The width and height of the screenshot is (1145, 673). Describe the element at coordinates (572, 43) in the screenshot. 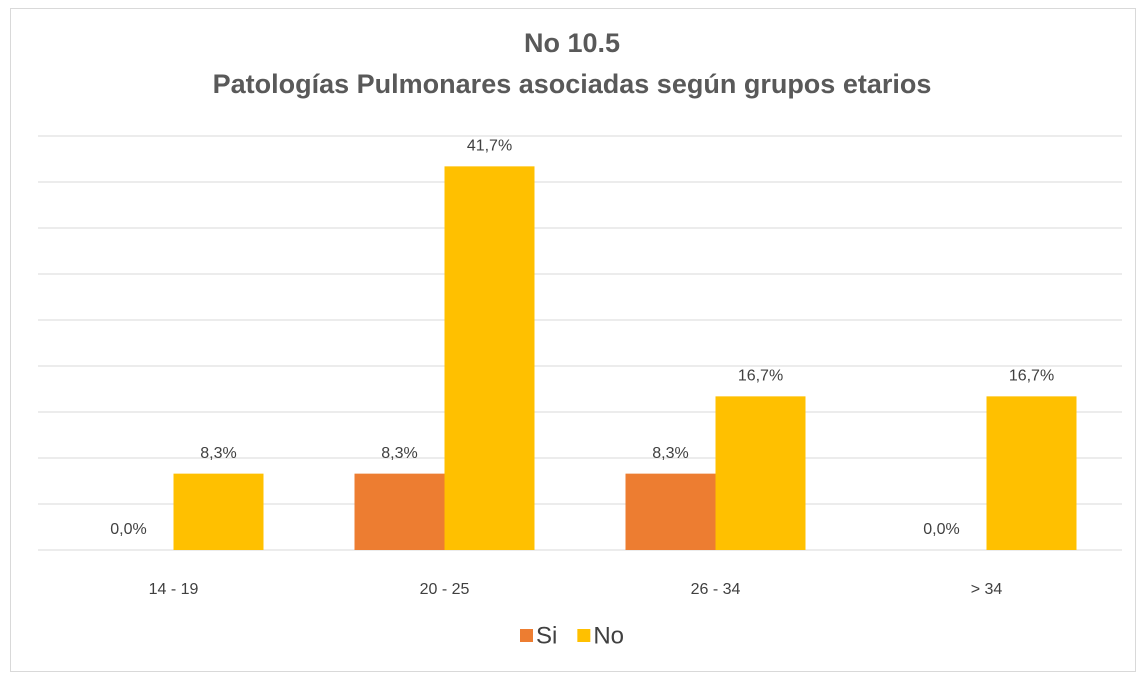

I see `chart-title: No 10.5` at that location.